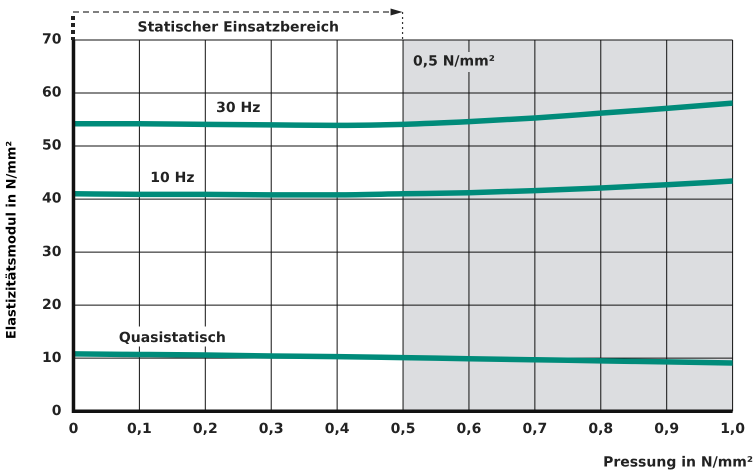 This screenshot has height=472, width=755. I want to click on x-axis-title: Pressung in N/mm², so click(678, 462).